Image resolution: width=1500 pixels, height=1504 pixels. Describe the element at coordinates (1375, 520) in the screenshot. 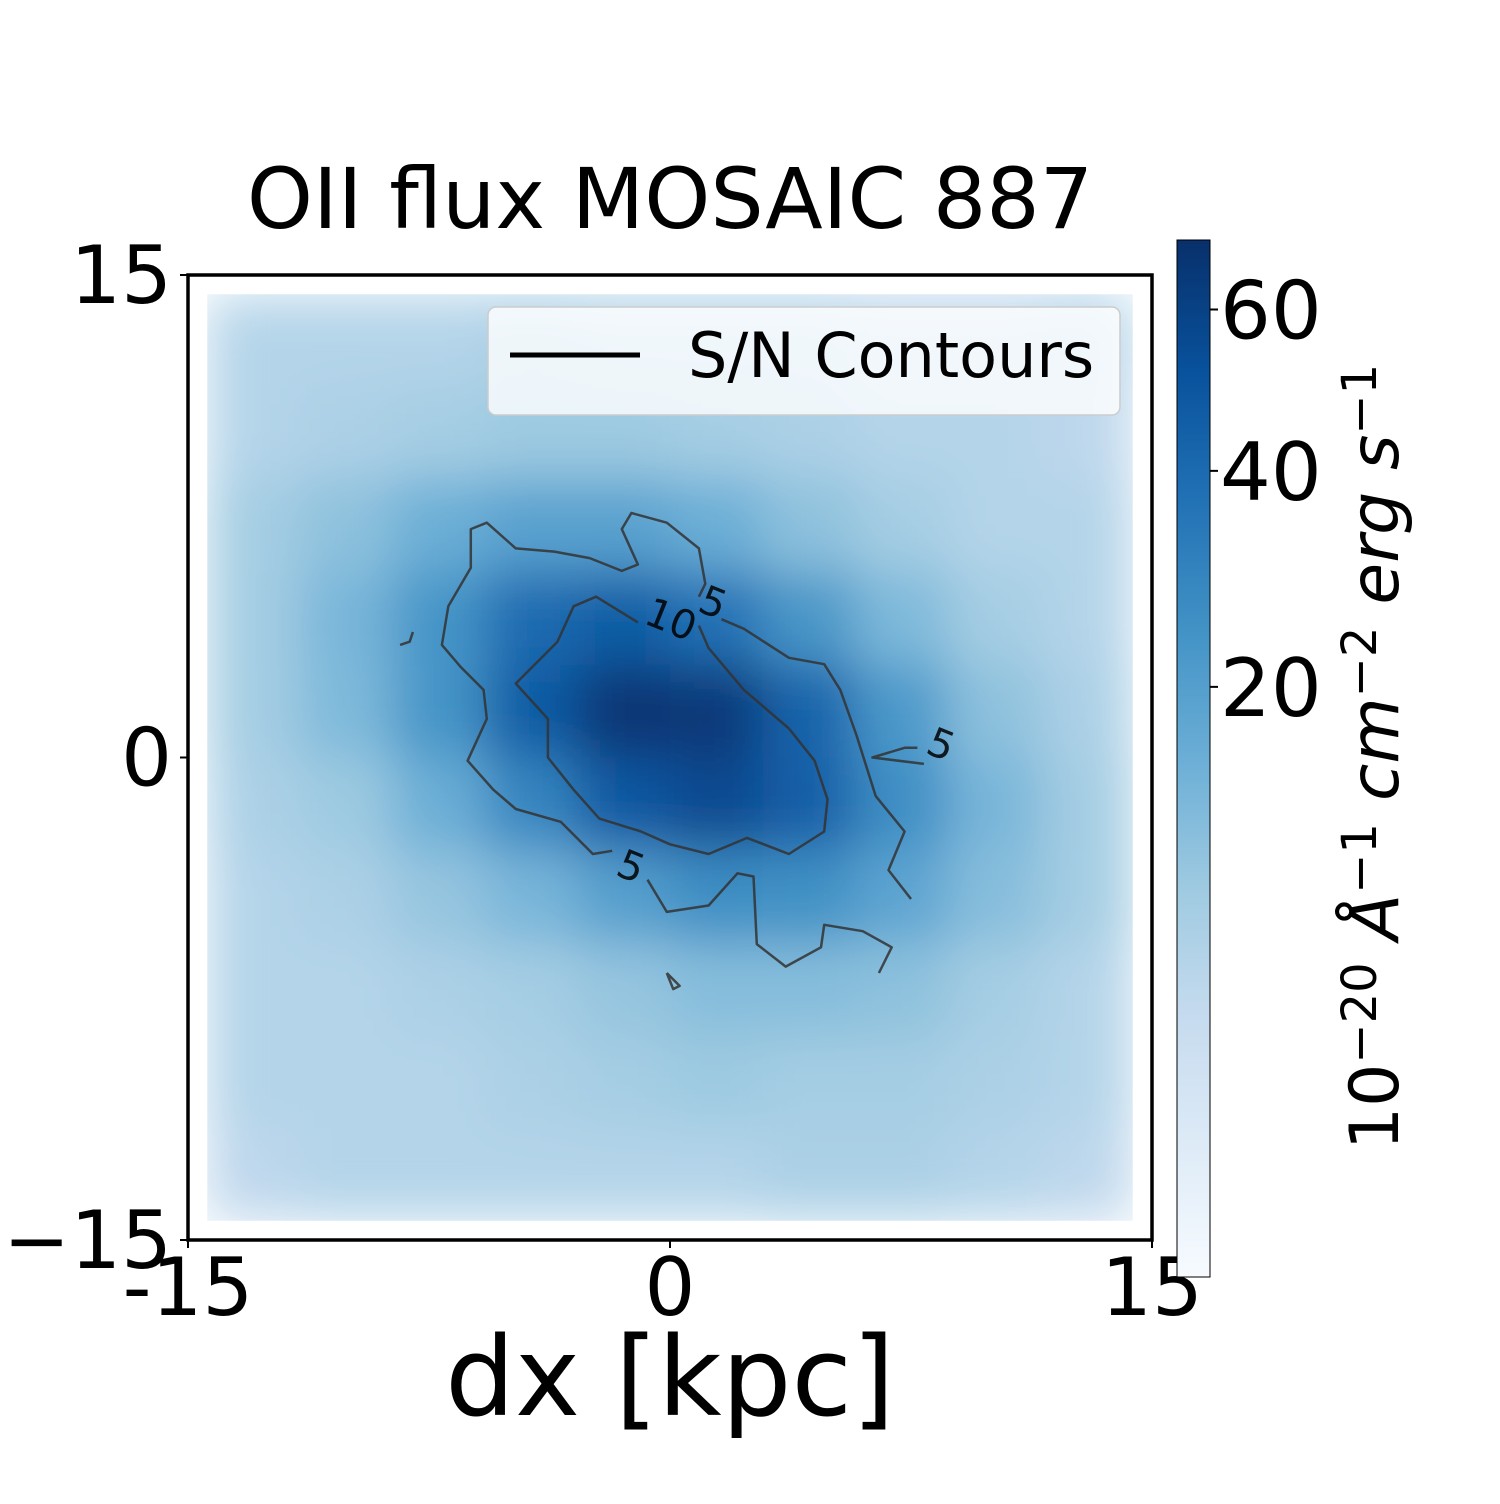

I see `colorbar-label-base: erg s` at that location.